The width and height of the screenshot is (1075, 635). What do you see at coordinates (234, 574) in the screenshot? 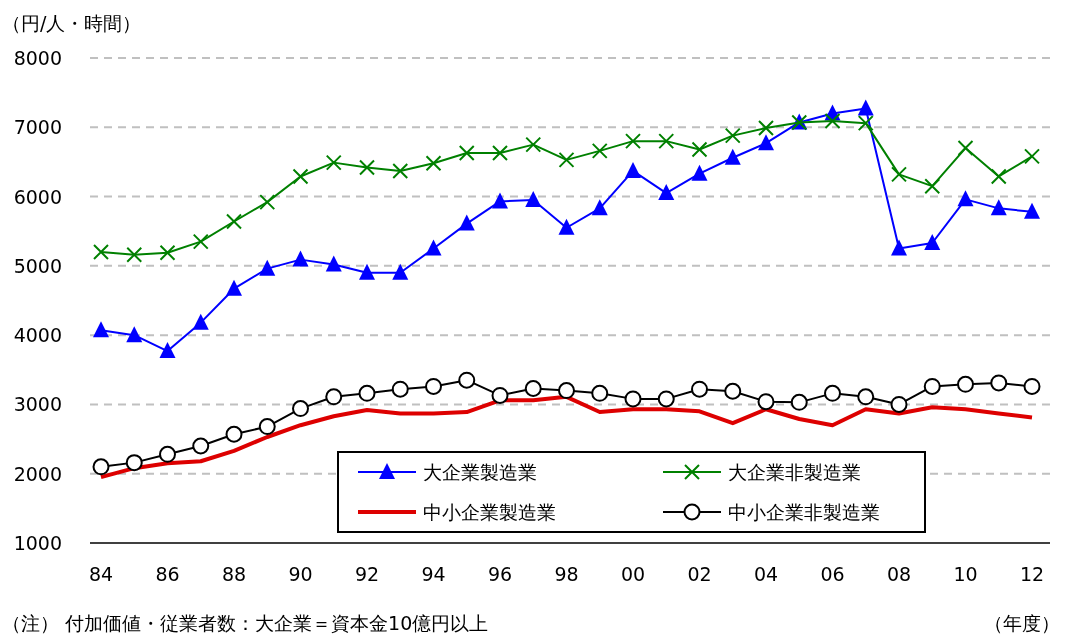
I see `x-tick-label: 88` at bounding box center [234, 574].